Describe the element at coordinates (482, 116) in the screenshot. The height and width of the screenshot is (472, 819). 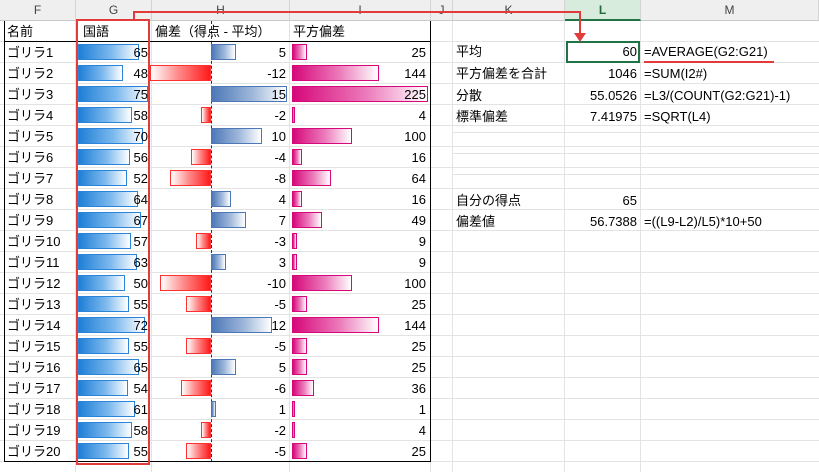
I see `stat-label-stdev: 標準偏差` at that location.